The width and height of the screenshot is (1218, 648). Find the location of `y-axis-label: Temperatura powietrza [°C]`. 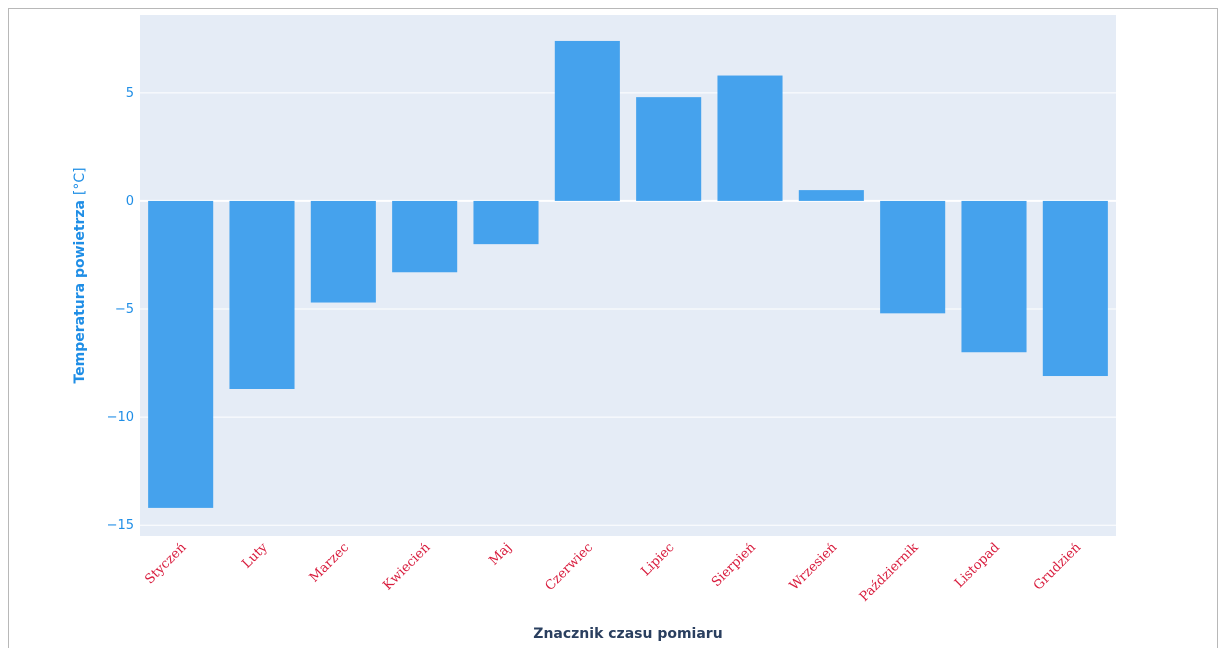

y-axis-label: Temperatura powietrza [°C] is located at coordinates (80, 275).